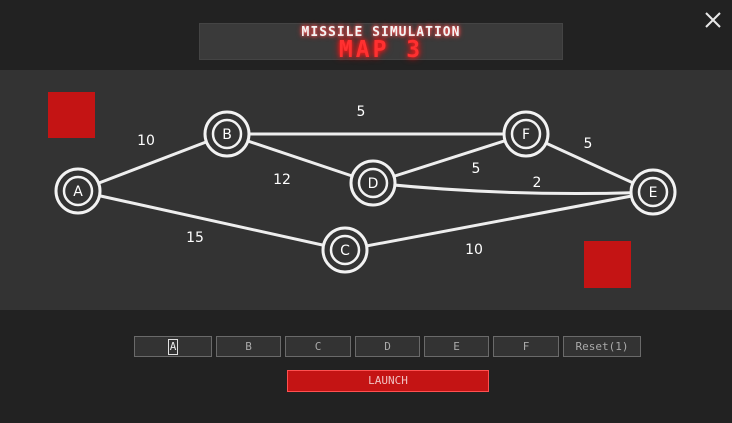  I want to click on node-button-label: D, so click(387, 346).